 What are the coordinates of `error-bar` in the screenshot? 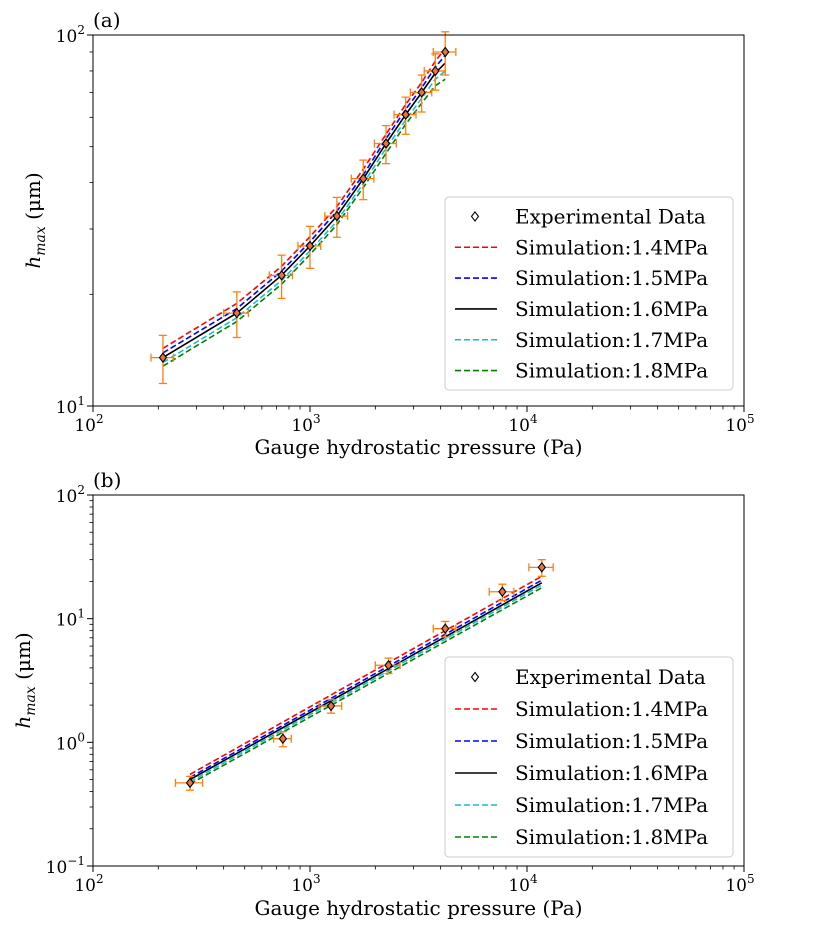 It's located at (541, 568).